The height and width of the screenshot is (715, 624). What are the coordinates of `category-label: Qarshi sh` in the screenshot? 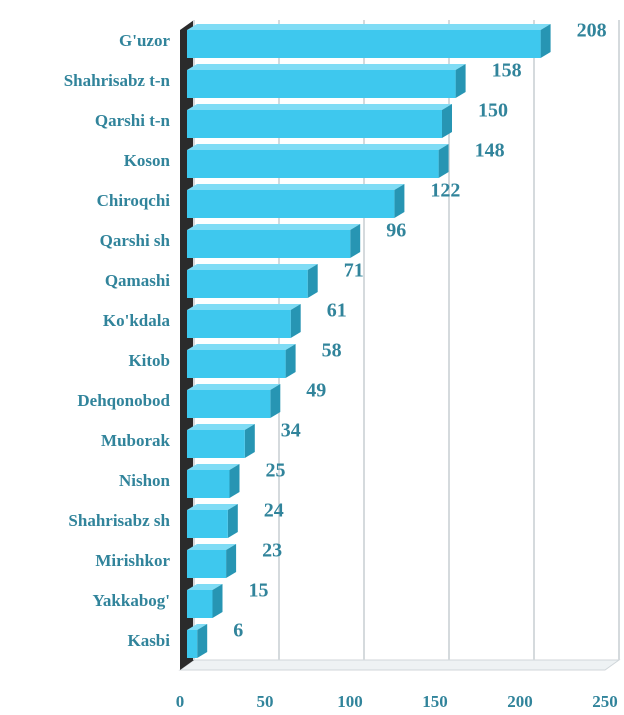 It's located at (135, 240).